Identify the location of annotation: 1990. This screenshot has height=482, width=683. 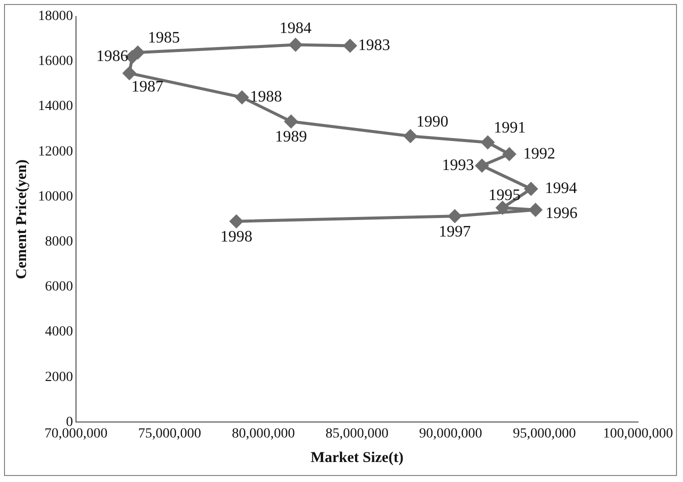
(432, 121).